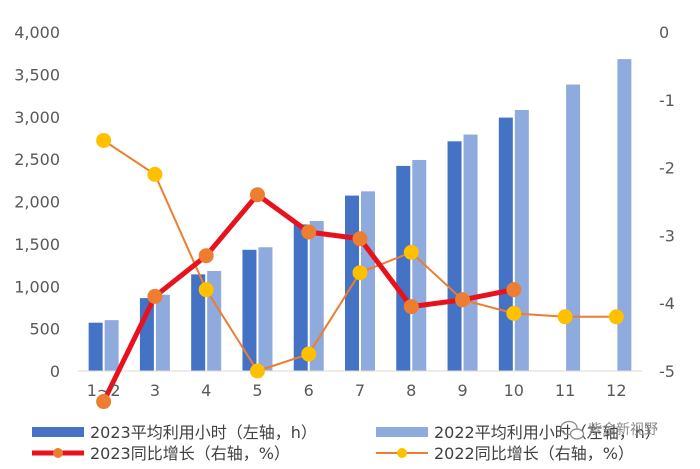  What do you see at coordinates (616, 390) in the screenshot?
I see `x-tick-label: 12` at bounding box center [616, 390].